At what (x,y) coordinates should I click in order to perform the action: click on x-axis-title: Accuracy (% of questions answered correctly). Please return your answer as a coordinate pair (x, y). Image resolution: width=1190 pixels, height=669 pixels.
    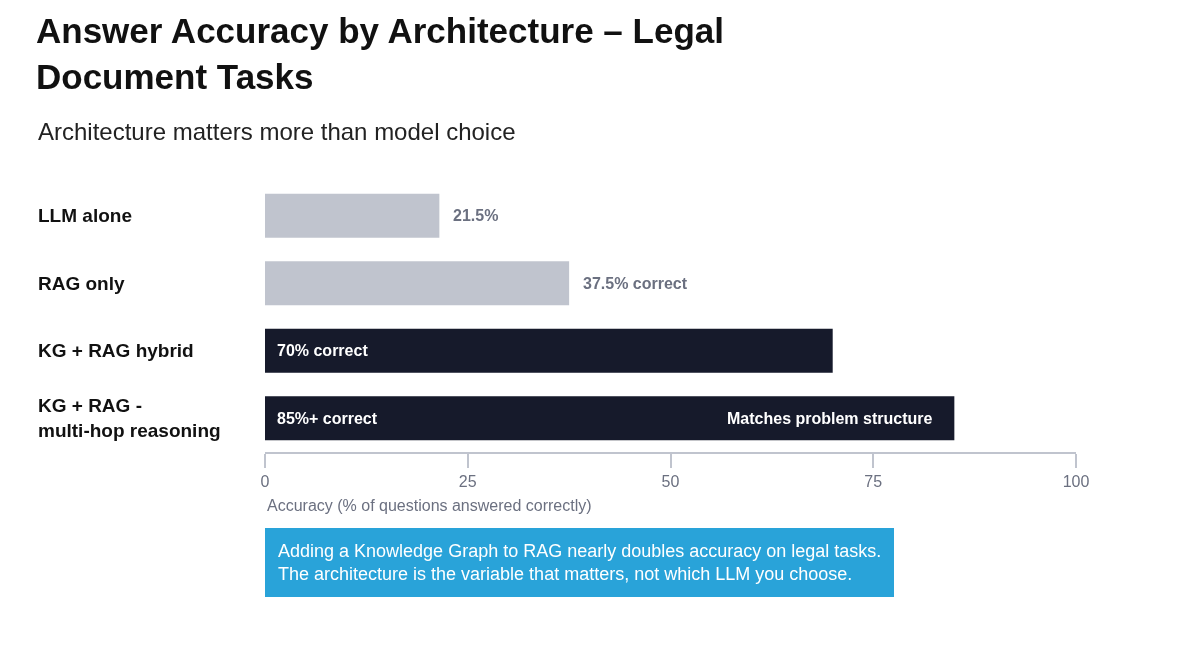
    Looking at the image, I should click on (429, 505).